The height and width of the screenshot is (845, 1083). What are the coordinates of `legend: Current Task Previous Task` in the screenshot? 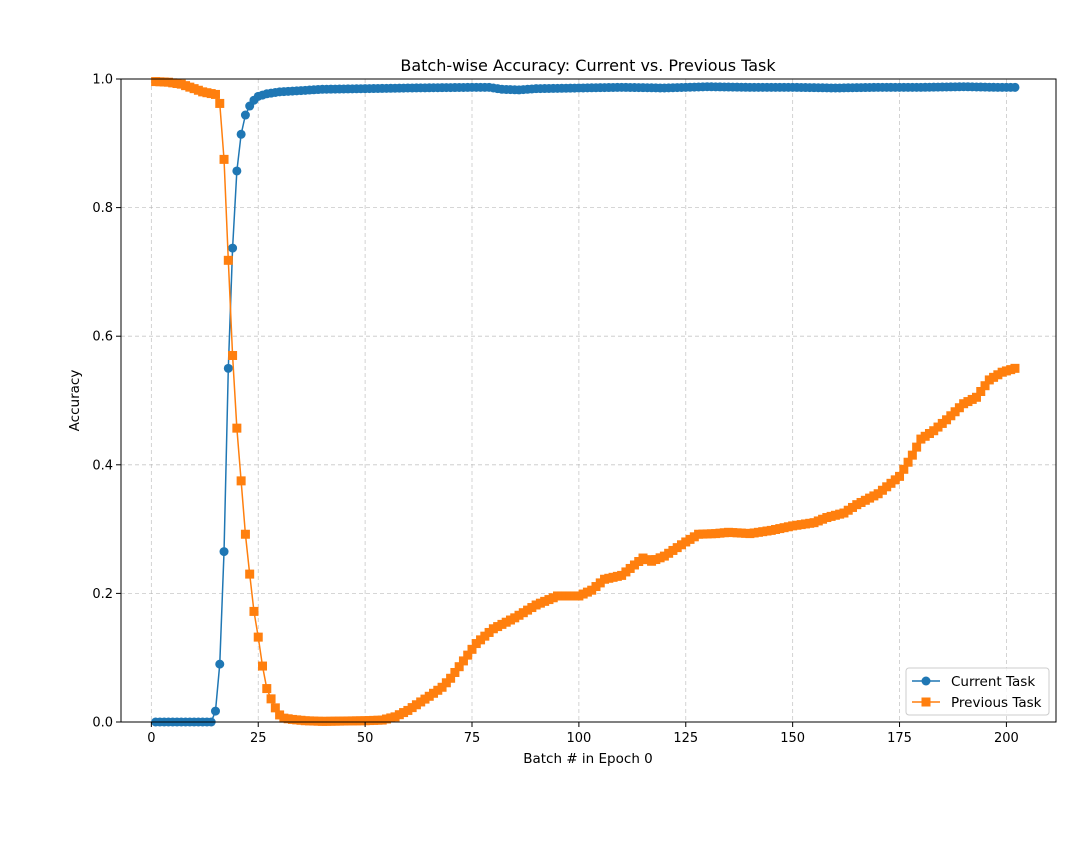 It's located at (977, 691).